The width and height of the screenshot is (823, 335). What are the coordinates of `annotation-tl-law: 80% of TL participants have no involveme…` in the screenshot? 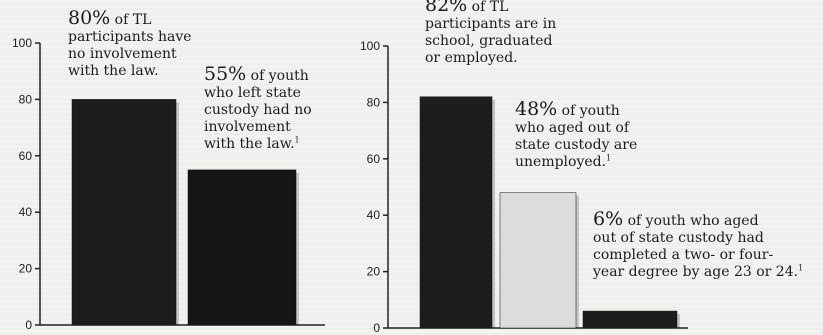 It's located at (130, 43).